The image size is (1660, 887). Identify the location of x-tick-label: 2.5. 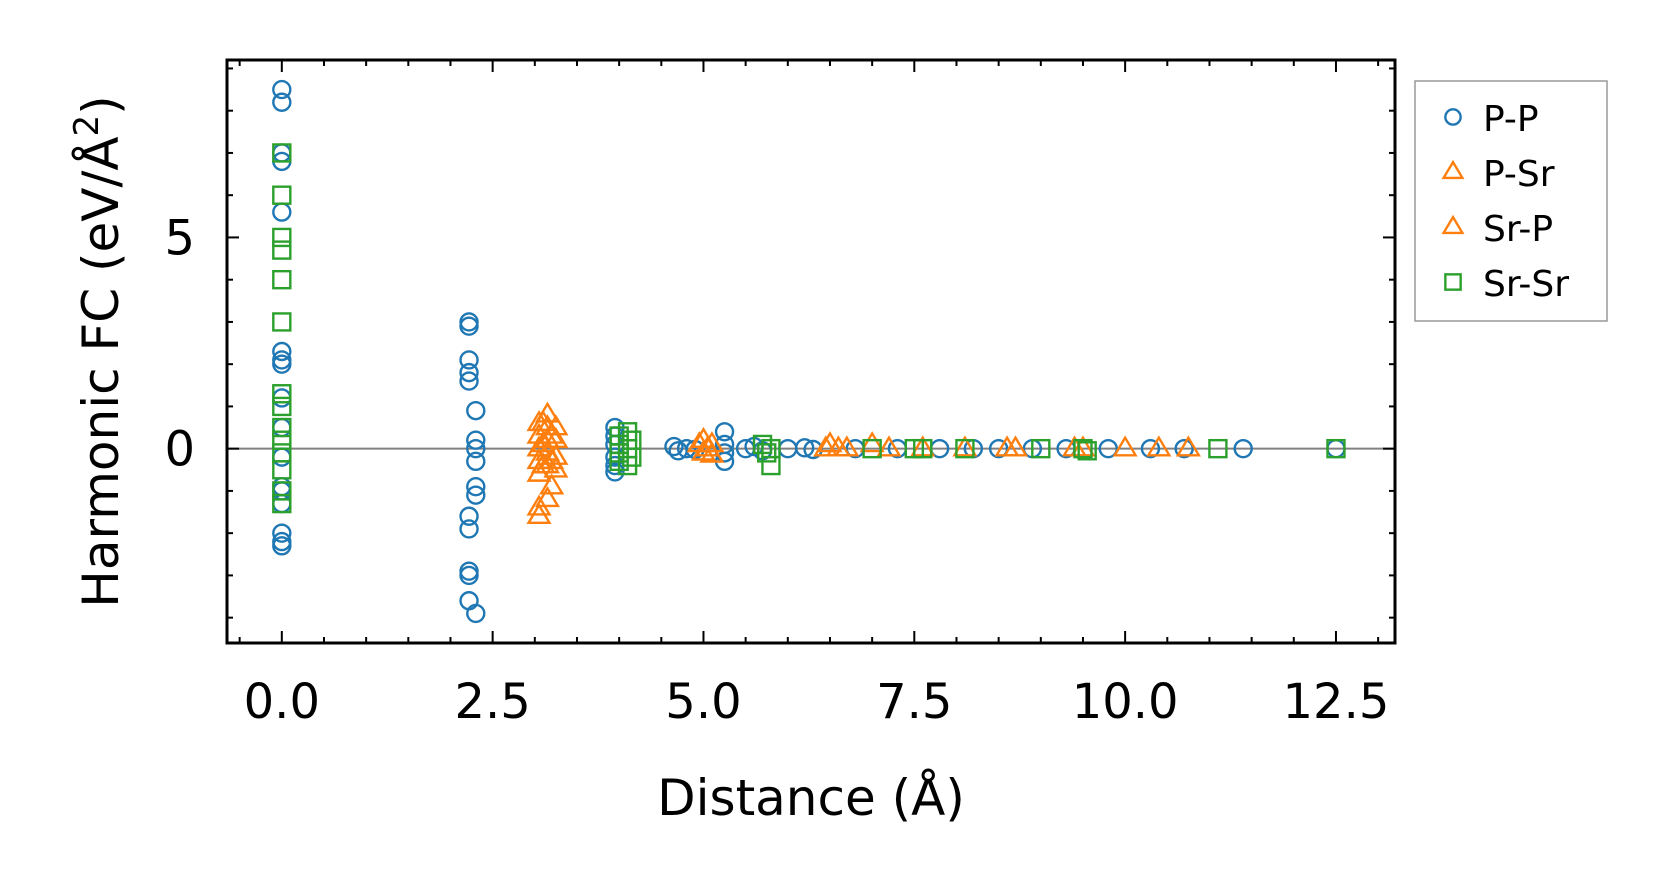
(492, 702).